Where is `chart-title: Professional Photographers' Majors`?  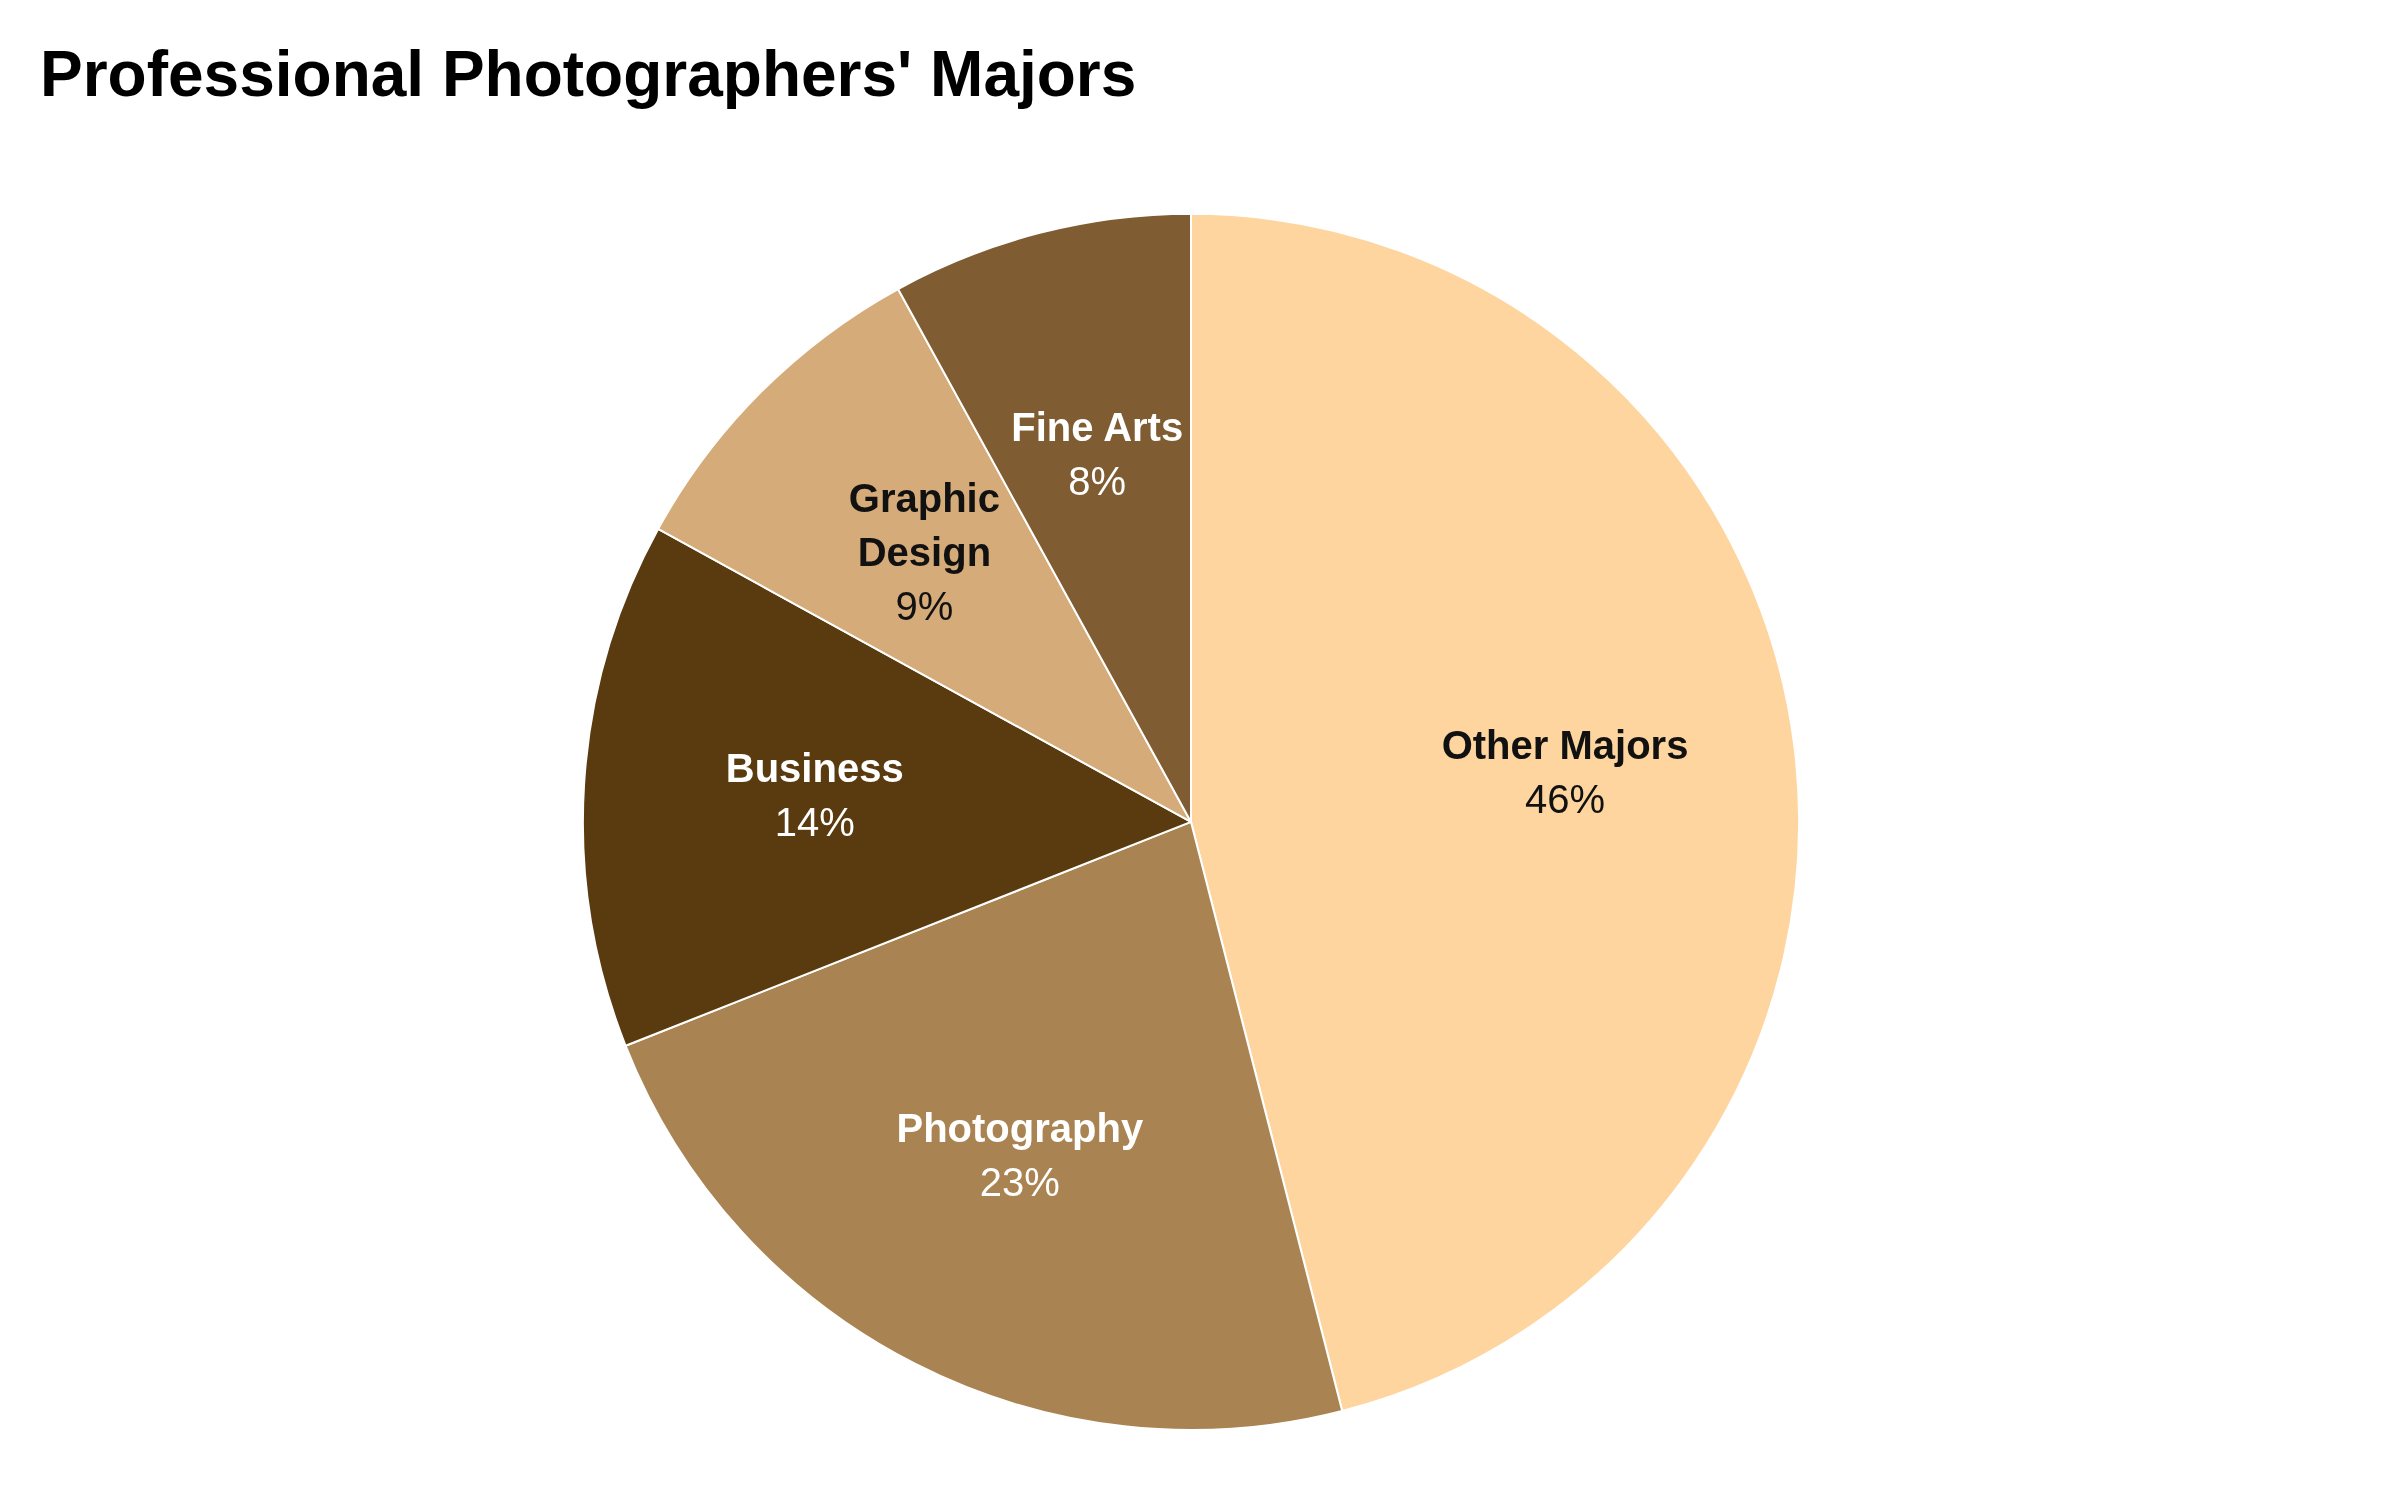 chart-title: Professional Photographers' Majors is located at coordinates (588, 74).